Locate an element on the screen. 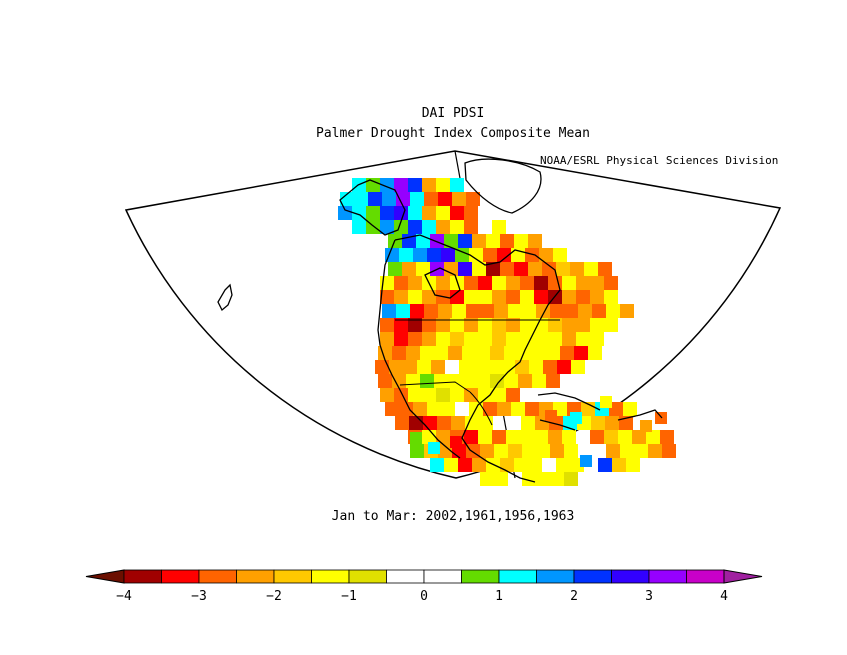 The image size is (847, 655). map-subtitle: Palmer Drought Index Composite Mean is located at coordinates (453, 133).